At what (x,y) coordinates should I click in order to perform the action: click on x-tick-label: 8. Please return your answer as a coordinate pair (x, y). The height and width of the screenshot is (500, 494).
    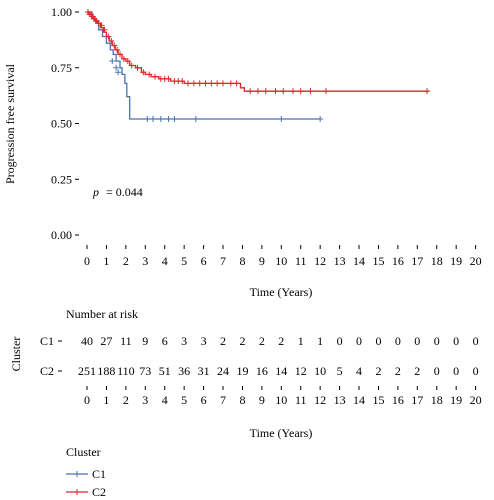
    Looking at the image, I should click on (242, 261).